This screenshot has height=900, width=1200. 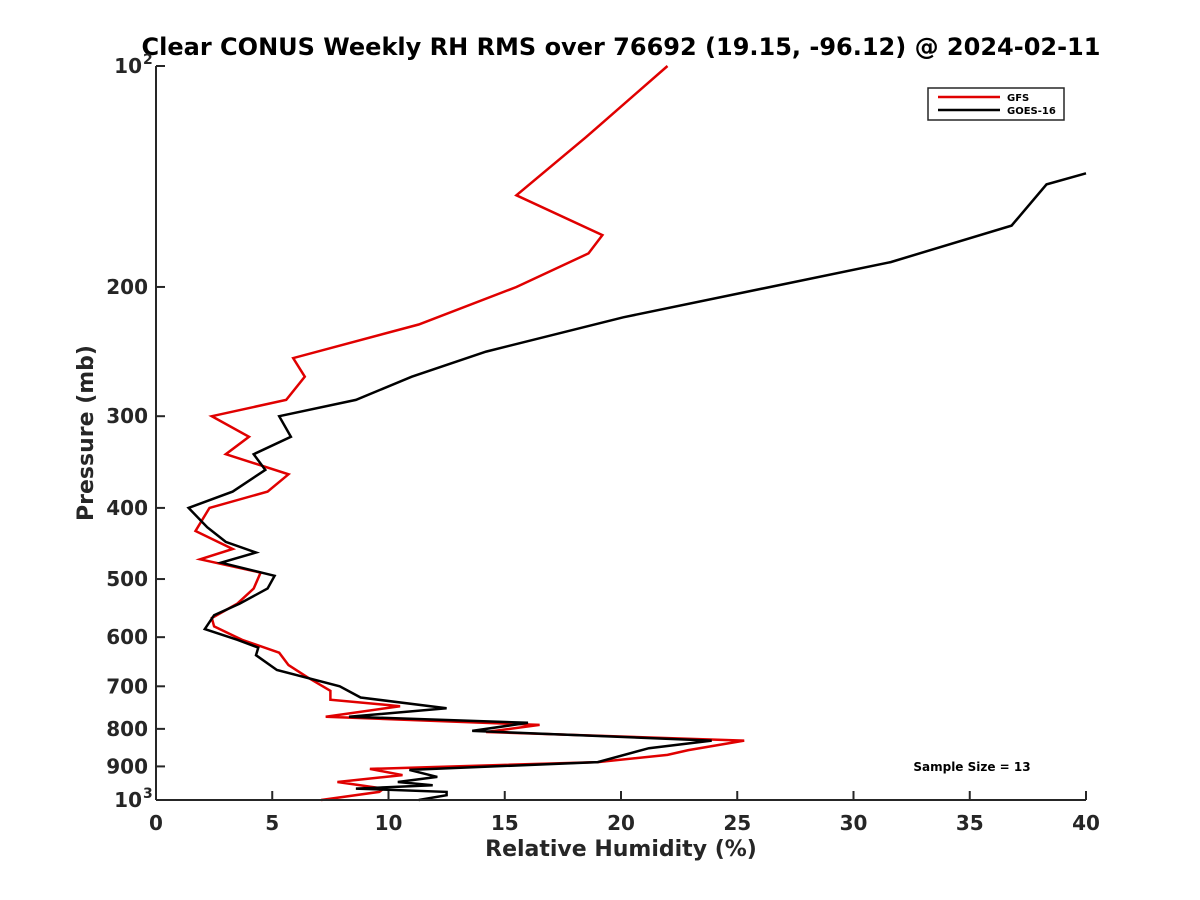 What do you see at coordinates (148, 794) in the screenshot?
I see `y-tick-exponent: 3` at bounding box center [148, 794].